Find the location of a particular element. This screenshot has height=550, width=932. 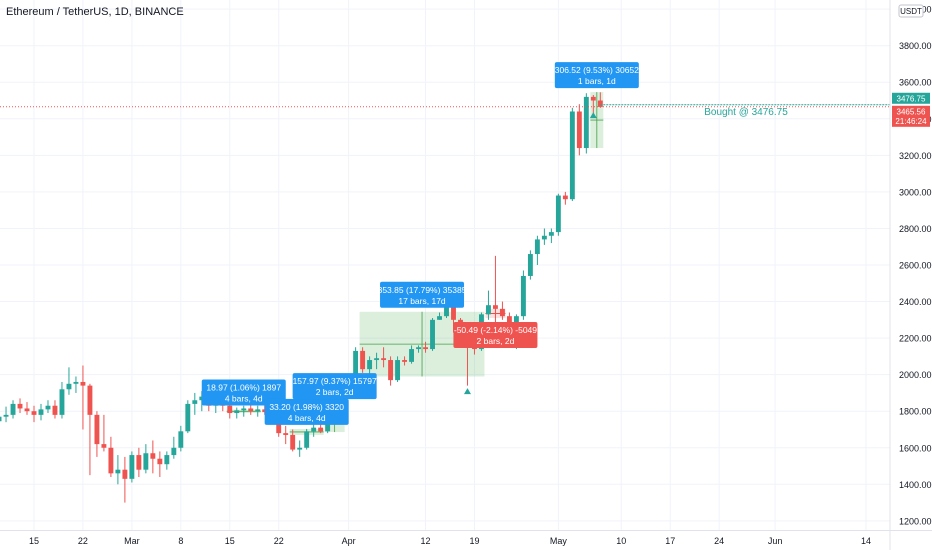

current-price-label: 3465.56 is located at coordinates (911, 111).